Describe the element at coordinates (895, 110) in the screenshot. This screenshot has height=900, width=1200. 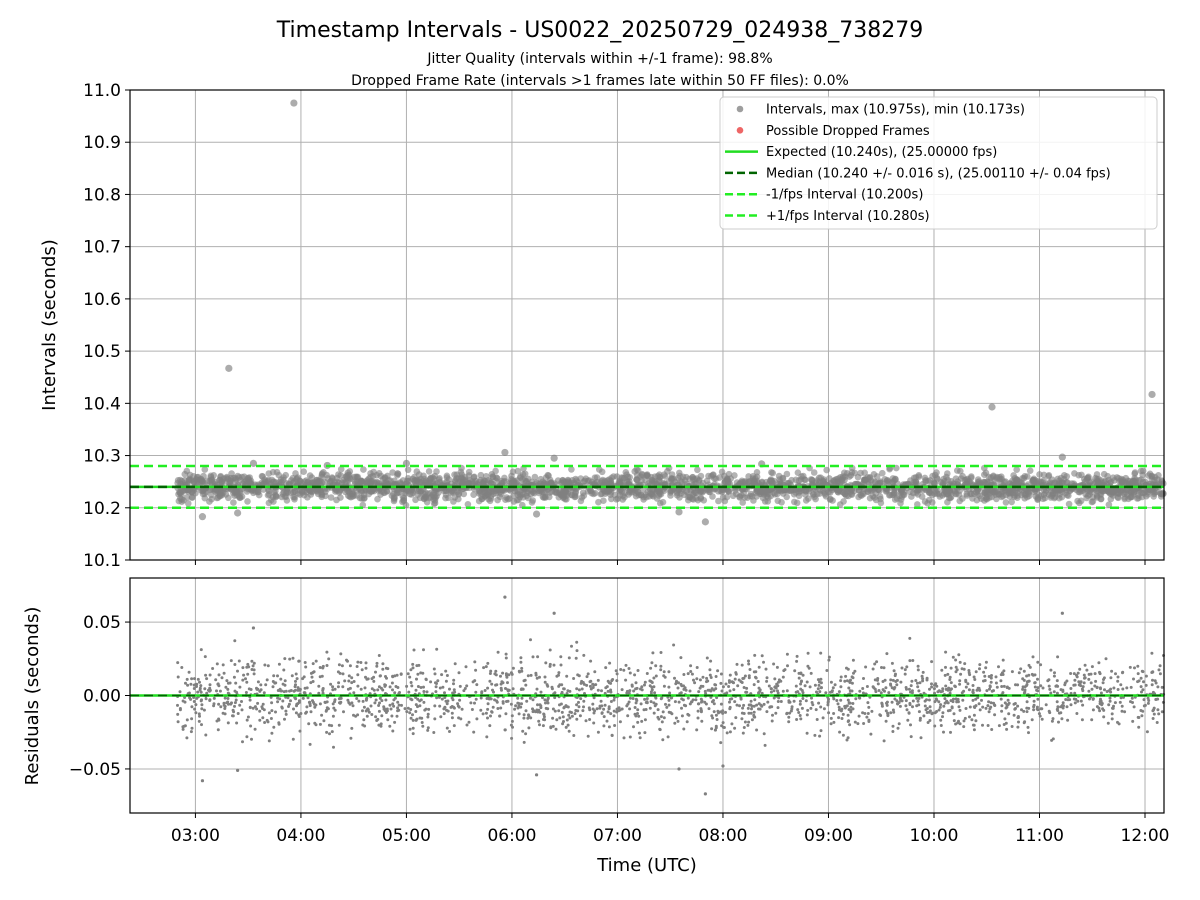
I see `legend-label: Intervals, max (10.975s), min (10.173s)` at that location.